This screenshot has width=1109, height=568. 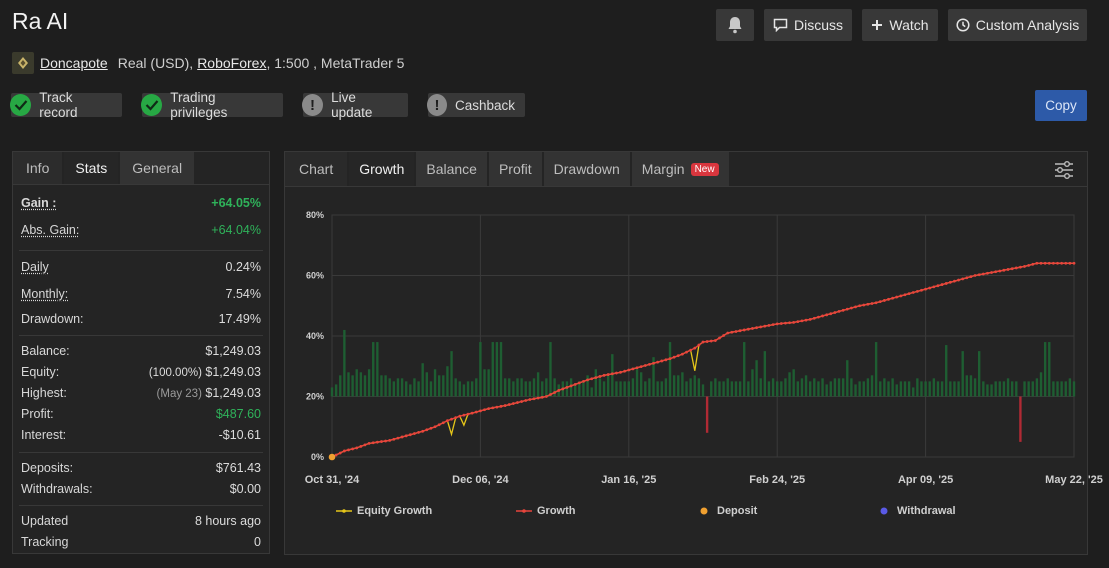 I want to click on chart-settings-button, so click(x=1064, y=170).